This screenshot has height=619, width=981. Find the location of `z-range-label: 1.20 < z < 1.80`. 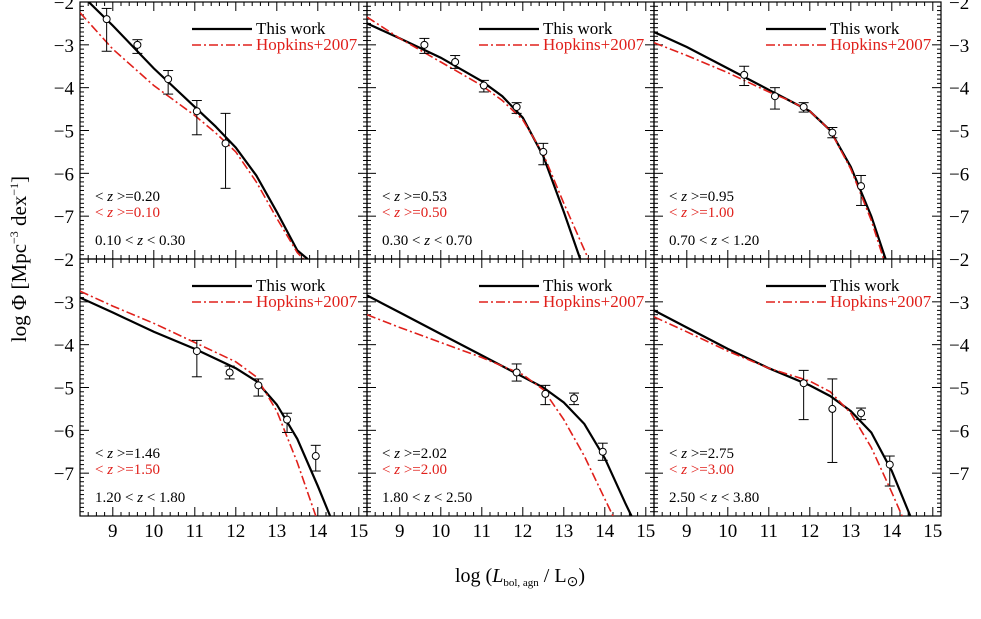

z-range-label: 1.20 < z < 1.80 is located at coordinates (140, 498).